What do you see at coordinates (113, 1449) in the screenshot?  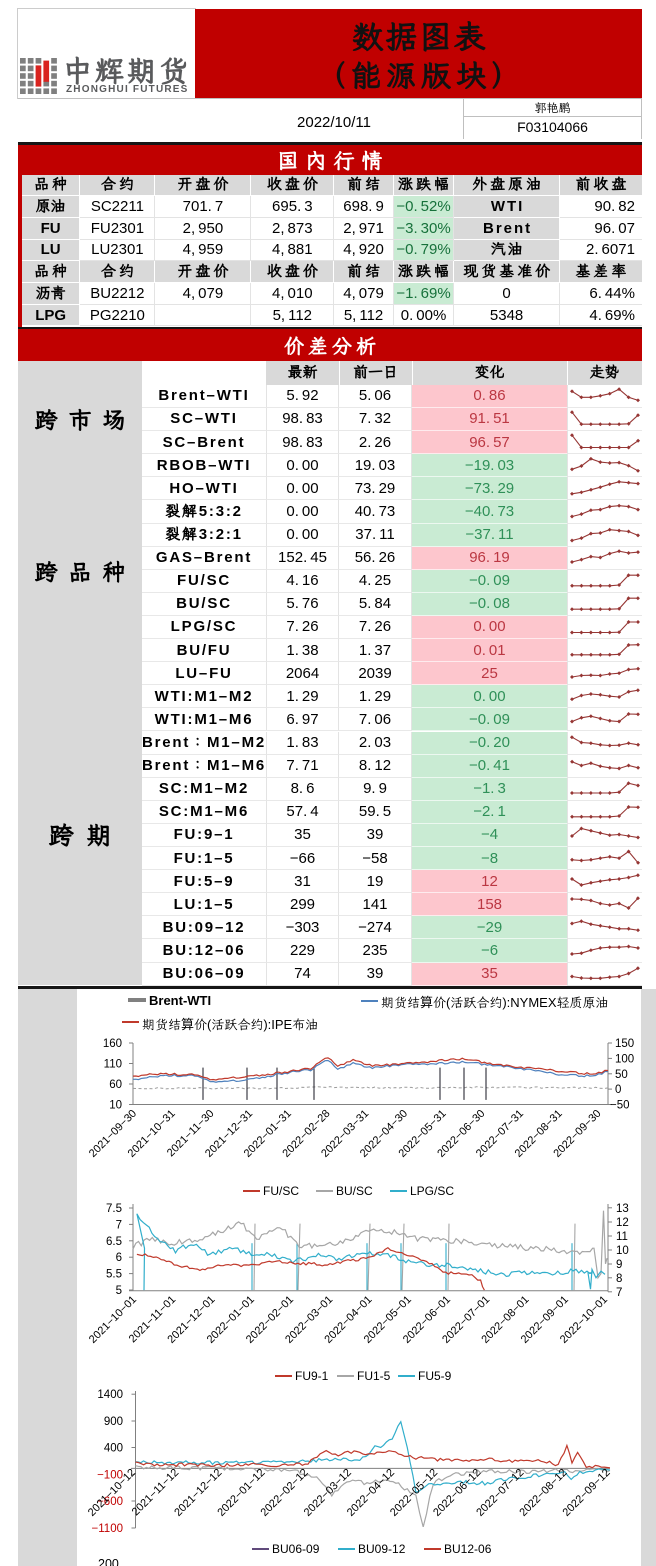 I see `svg-text: 400` at bounding box center [113, 1449].